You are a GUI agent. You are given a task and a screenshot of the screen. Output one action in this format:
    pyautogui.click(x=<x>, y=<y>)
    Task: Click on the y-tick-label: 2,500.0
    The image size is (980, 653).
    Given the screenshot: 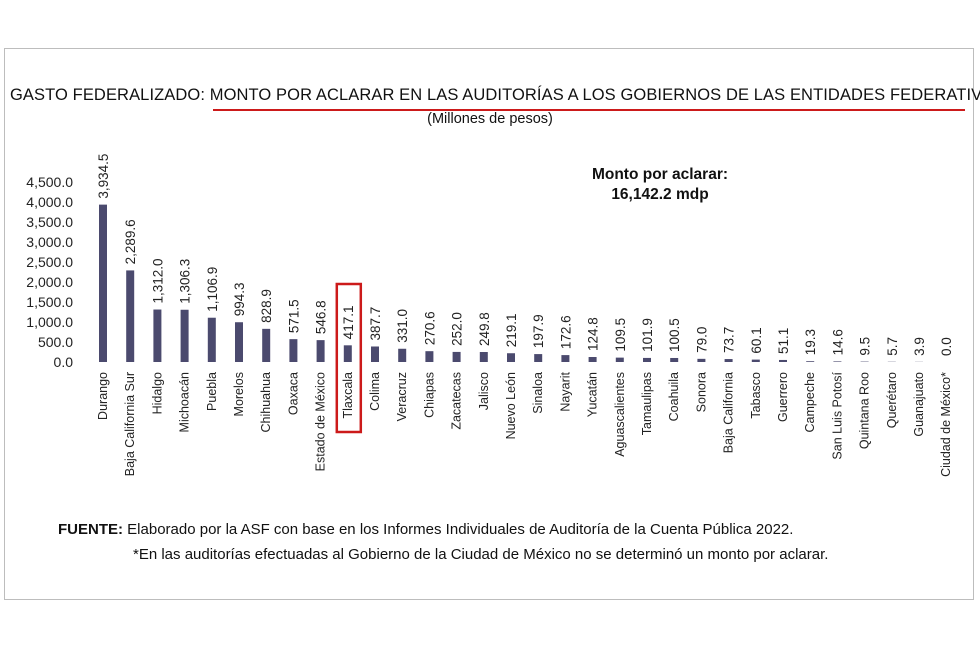 What is the action you would take?
    pyautogui.click(x=49, y=262)
    